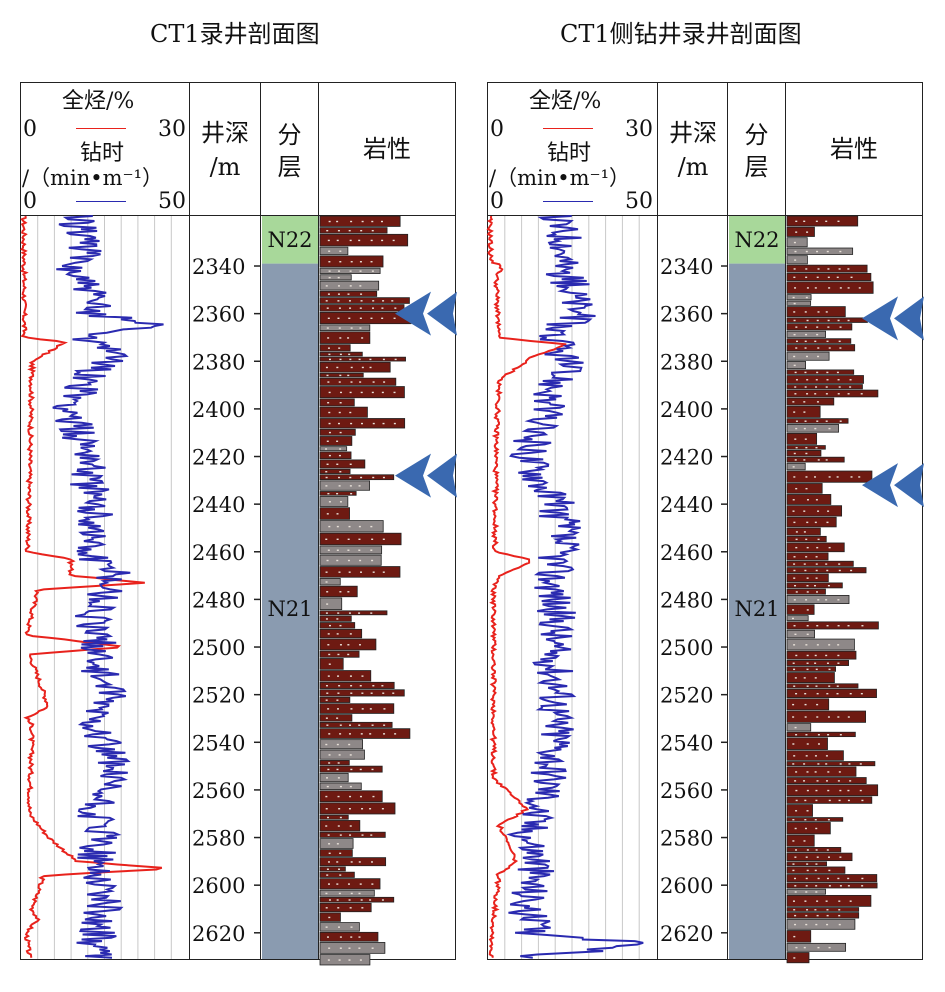 The image size is (945, 992). Describe the element at coordinates (218, 362) in the screenshot. I see `depth-tick-label: 2380` at that location.